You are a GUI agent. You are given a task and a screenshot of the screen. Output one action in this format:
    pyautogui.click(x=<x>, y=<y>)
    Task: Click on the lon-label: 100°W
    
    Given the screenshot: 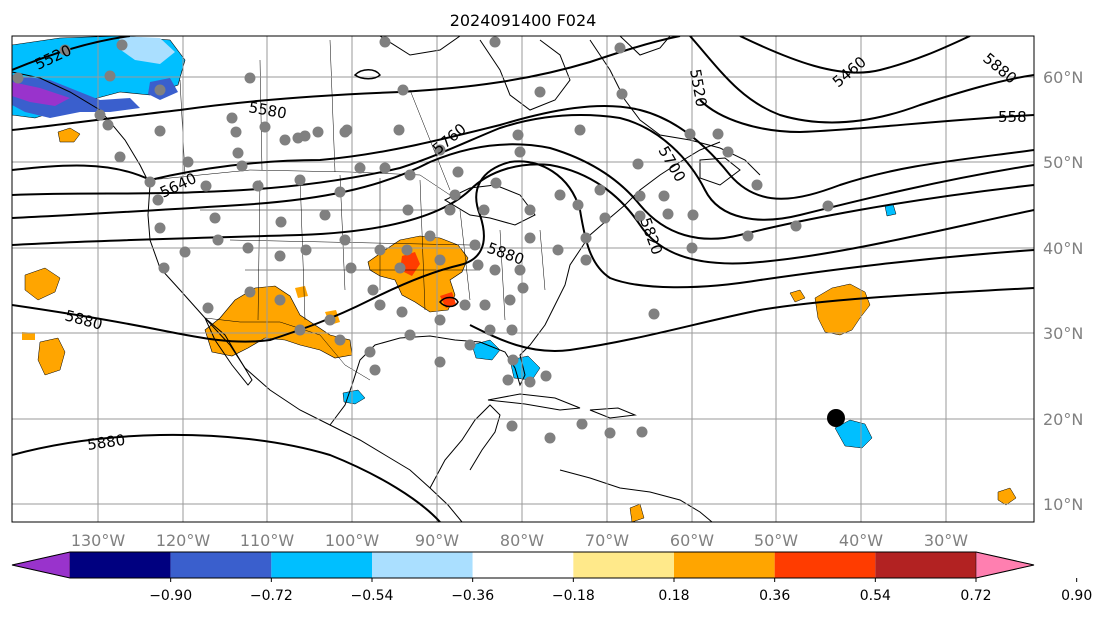 What is the action you would take?
    pyautogui.click(x=352, y=540)
    